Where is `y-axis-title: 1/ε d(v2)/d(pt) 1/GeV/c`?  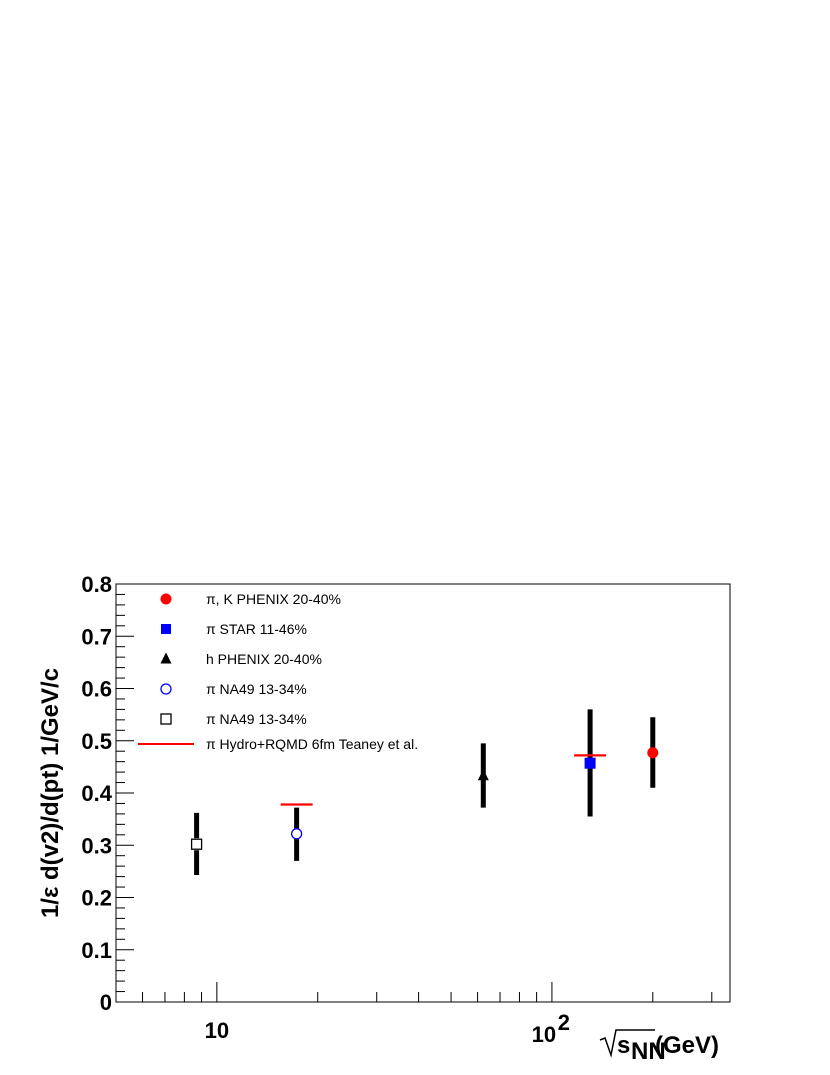 y-axis-title: 1/ε d(v2)/d(pt) 1/GeV/c is located at coordinates (50, 793).